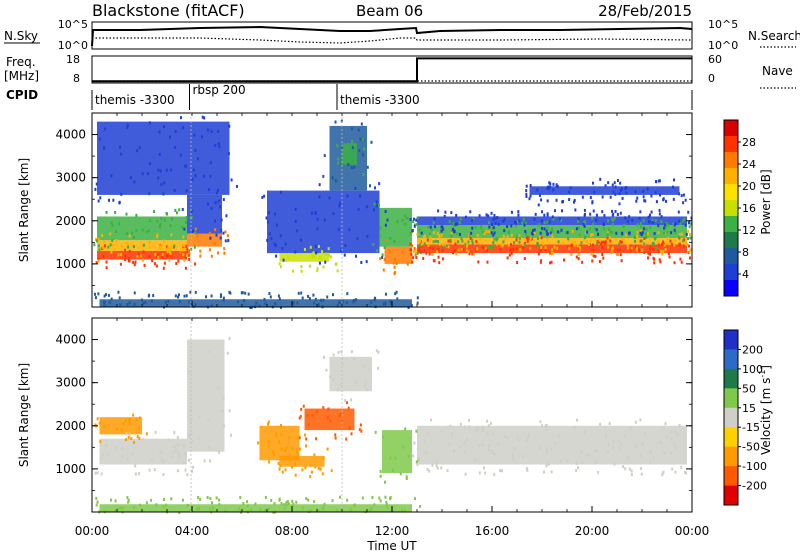 This screenshot has width=800, height=554. I want to click on velocity-data-region, so click(206, 395).